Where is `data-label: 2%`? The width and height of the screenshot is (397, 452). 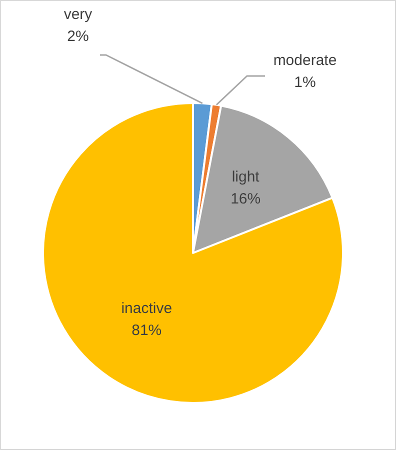 data-label: 2% is located at coordinates (78, 36).